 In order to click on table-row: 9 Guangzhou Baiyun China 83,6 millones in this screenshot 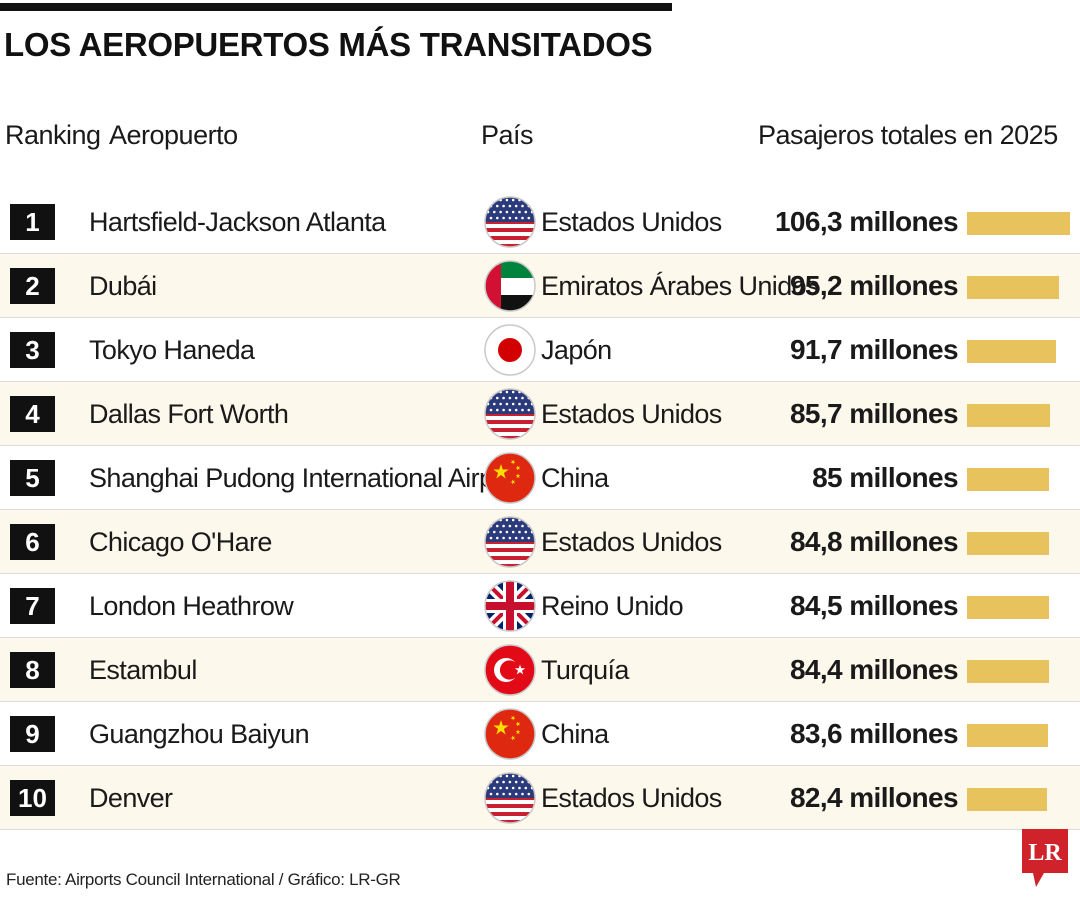, I will do `click(540, 734)`.